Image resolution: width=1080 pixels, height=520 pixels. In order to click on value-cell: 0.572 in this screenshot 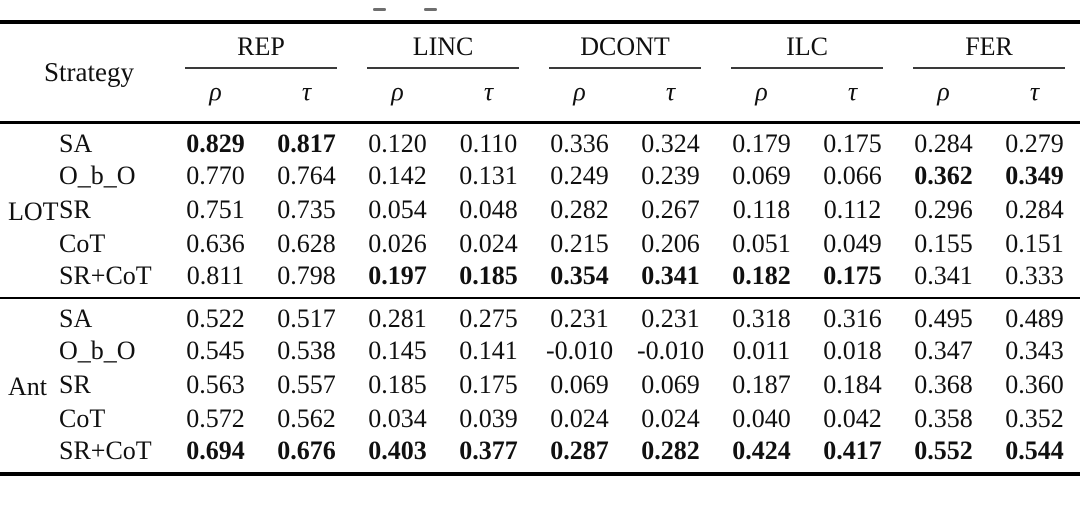, I will do `click(215, 418)`.